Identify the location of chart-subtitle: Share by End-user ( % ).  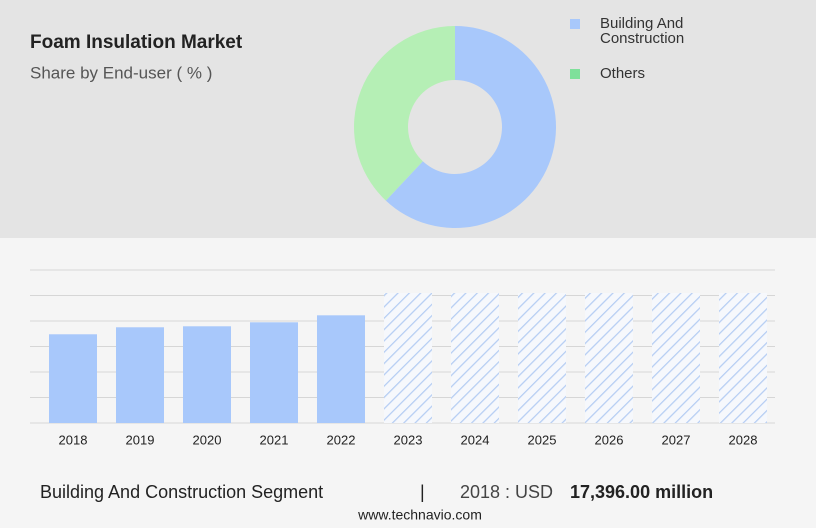
(121, 72).